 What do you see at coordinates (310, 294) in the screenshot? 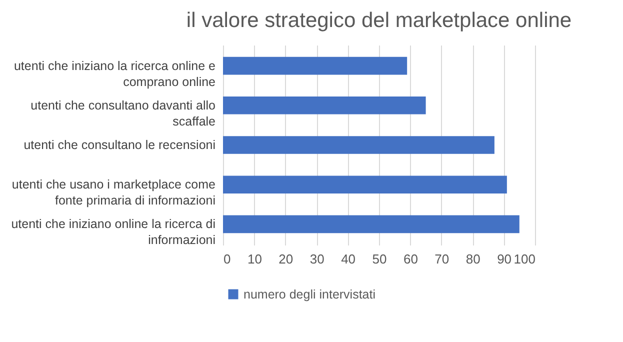
I see `legend-label: numero degli intervistati` at bounding box center [310, 294].